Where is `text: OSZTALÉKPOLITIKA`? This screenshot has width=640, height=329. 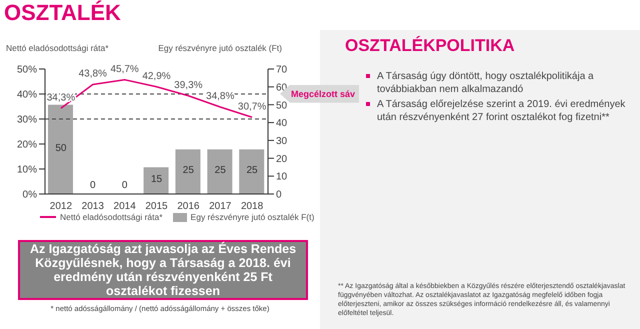 text: OSZTALÉKPOLITIKA is located at coordinates (430, 46).